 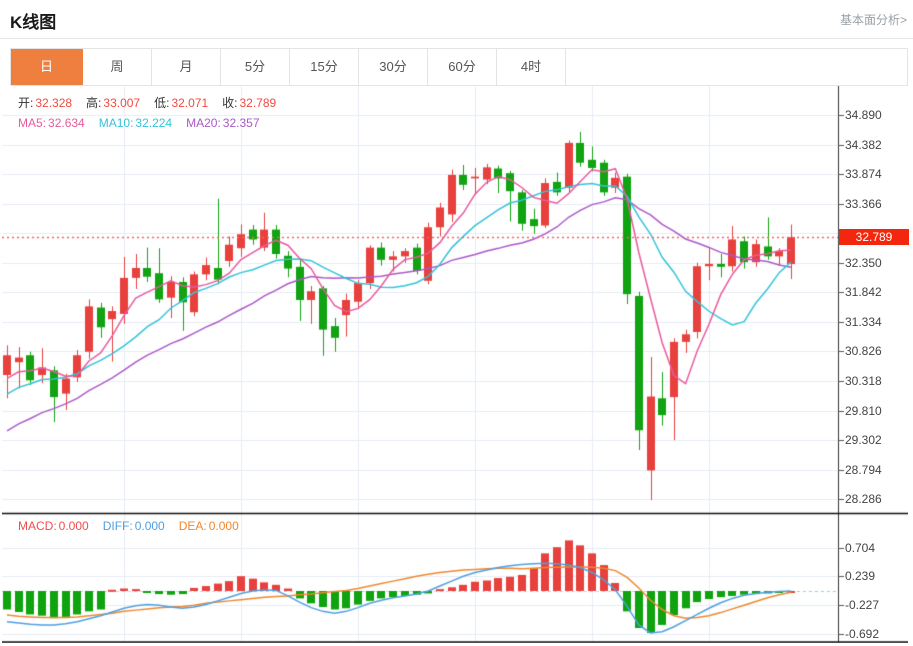 What do you see at coordinates (863, 410) in the screenshot?
I see `price-tick-label: 29.810` at bounding box center [863, 410].